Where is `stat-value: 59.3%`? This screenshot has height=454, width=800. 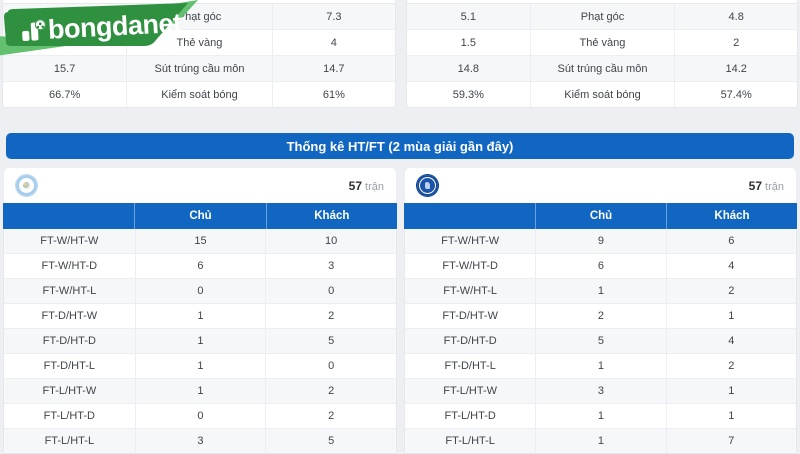
stat-value: 59.3% is located at coordinates (468, 94).